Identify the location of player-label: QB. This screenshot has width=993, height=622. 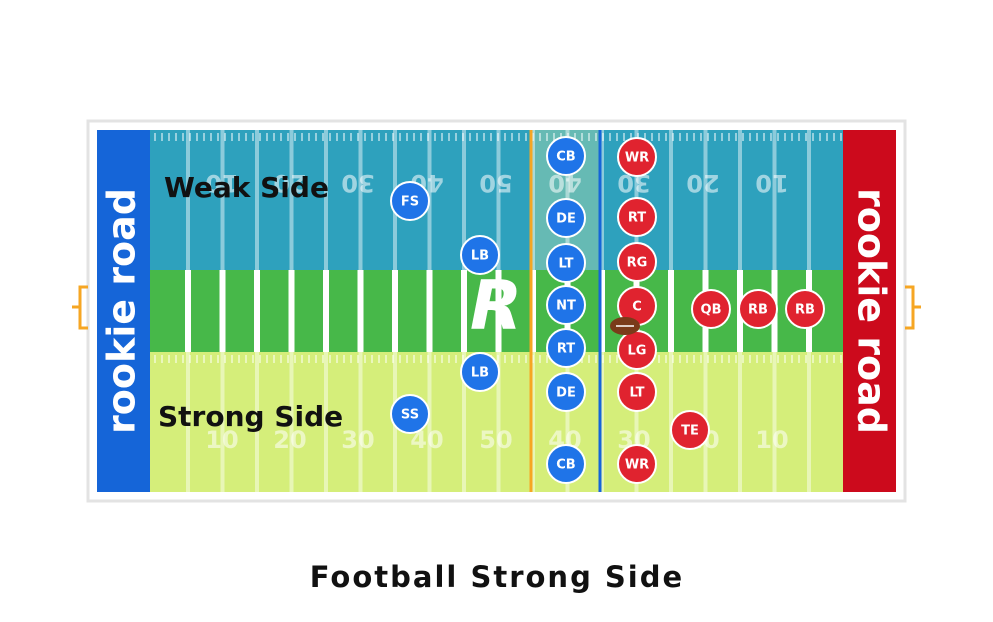
(711, 310).